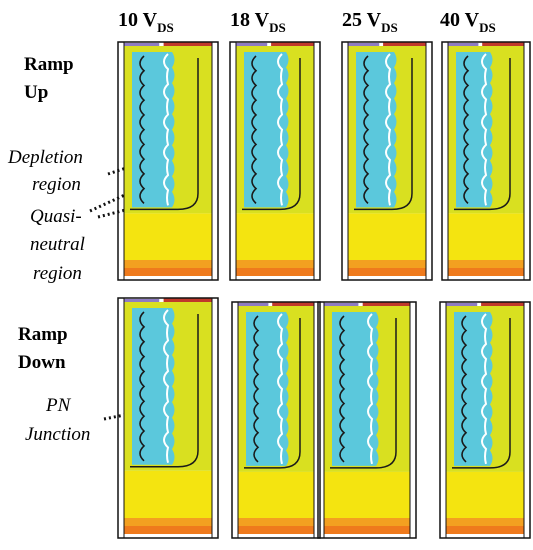  I want to click on panel-ramp-up-25v, so click(387, 161).